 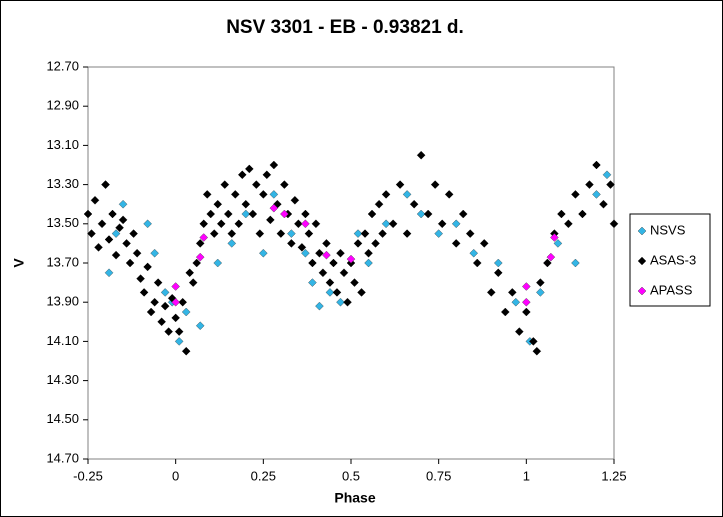 I want to click on x-axis-title: Phase, so click(x=354, y=498).